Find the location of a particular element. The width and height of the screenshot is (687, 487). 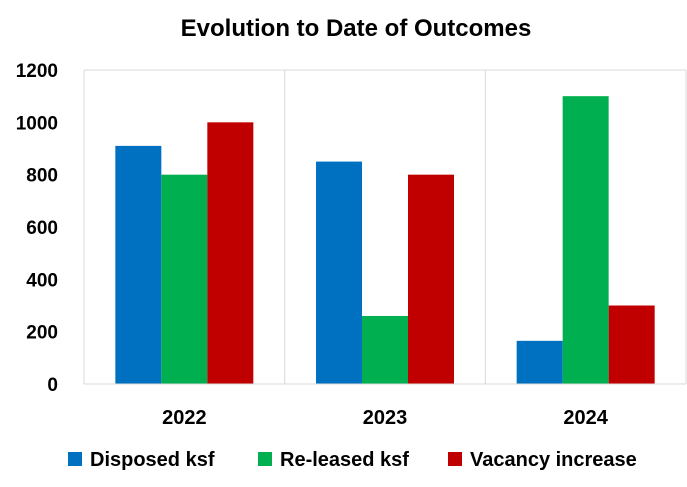

x-tick-label: 2024 is located at coordinates (585, 418).